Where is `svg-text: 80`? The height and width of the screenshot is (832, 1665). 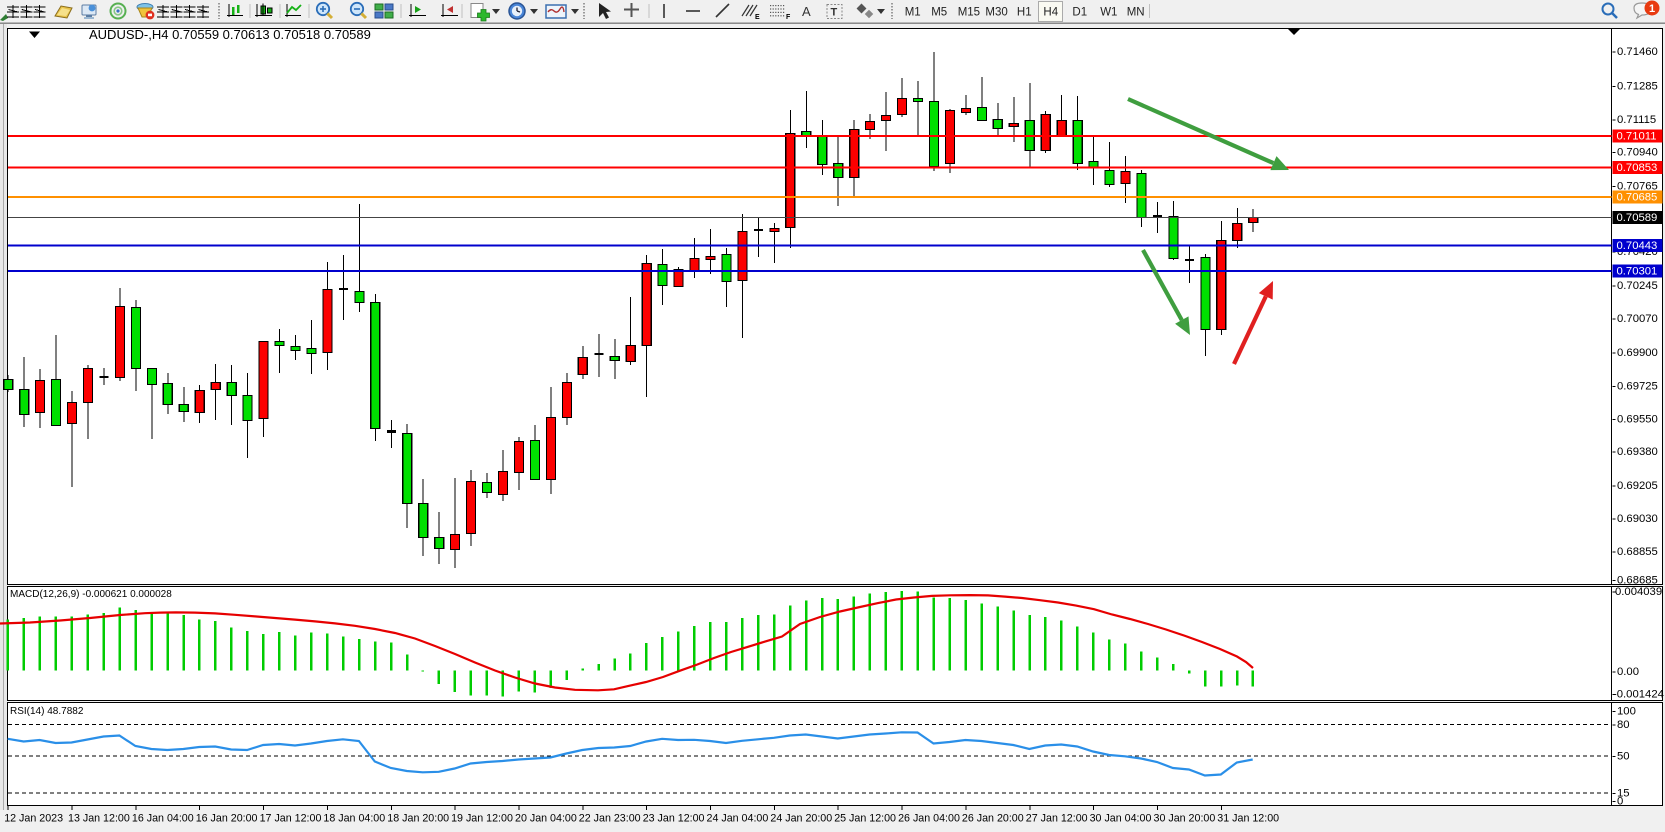 svg-text: 80 is located at coordinates (1623, 725).